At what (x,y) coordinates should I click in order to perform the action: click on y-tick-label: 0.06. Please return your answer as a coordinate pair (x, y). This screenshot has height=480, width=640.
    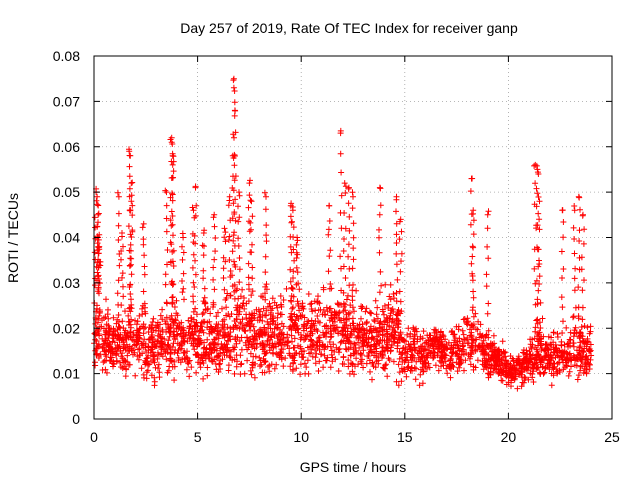
    Looking at the image, I should click on (66, 147).